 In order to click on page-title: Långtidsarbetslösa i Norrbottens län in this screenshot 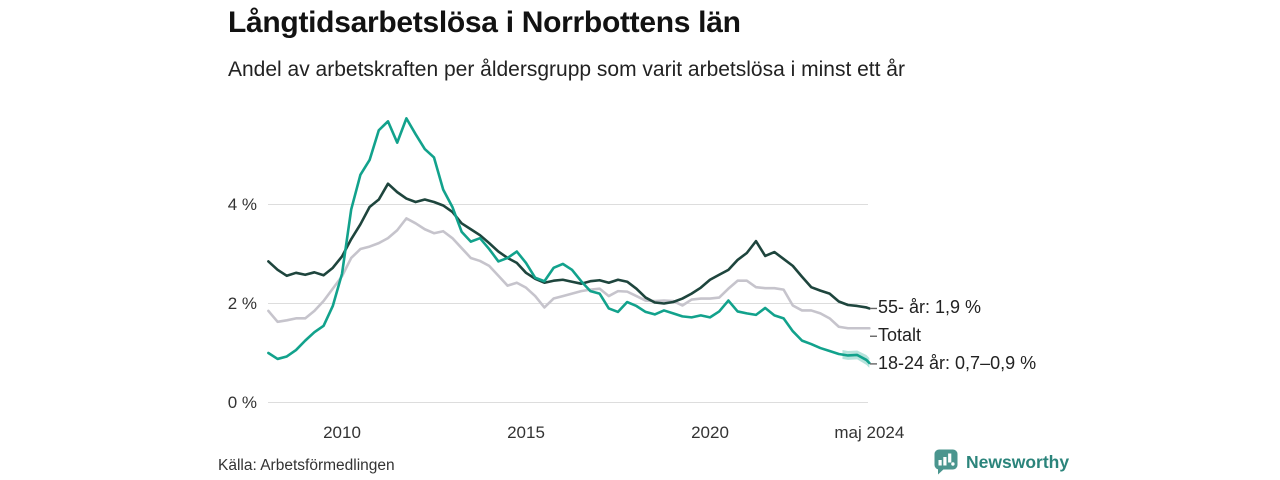, I will do `click(484, 22)`.